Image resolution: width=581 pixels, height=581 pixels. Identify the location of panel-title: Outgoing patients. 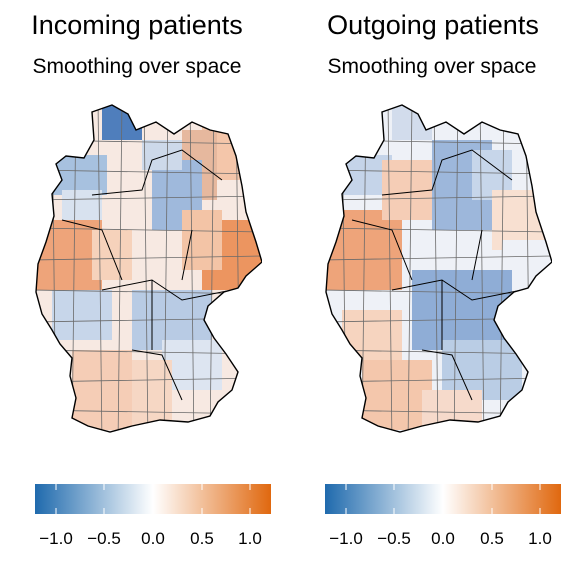
(433, 25).